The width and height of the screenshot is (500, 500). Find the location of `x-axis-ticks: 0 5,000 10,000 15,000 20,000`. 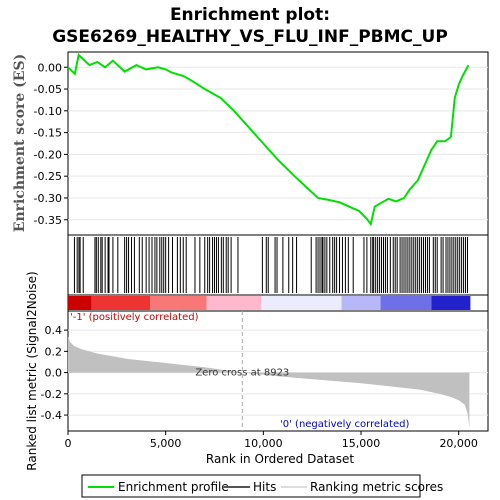

x-axis-ticks: 0 5,000 10,000 15,000 20,000 is located at coordinates (271, 440).